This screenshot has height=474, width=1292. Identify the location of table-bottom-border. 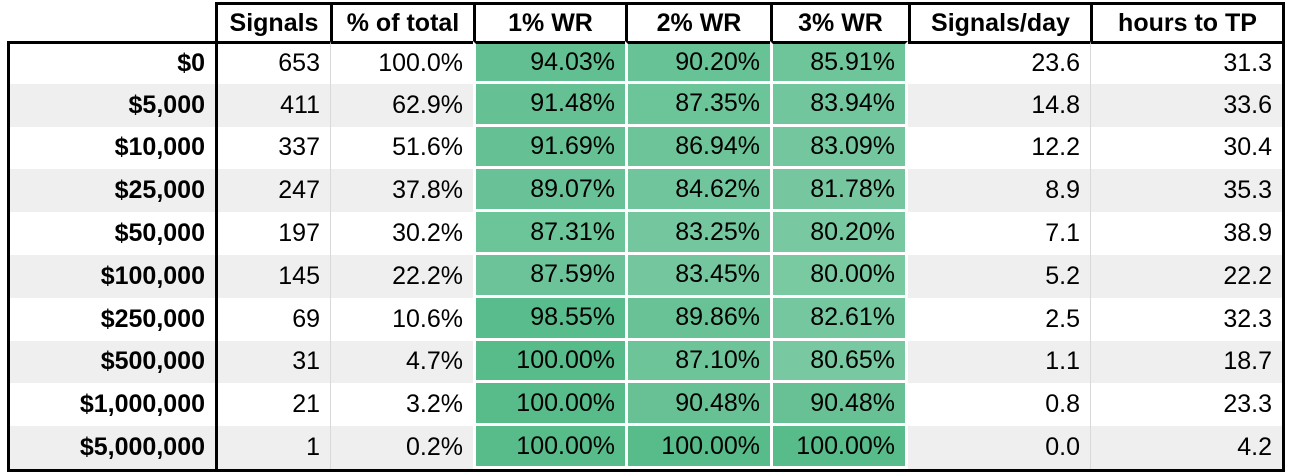
(646, 470).